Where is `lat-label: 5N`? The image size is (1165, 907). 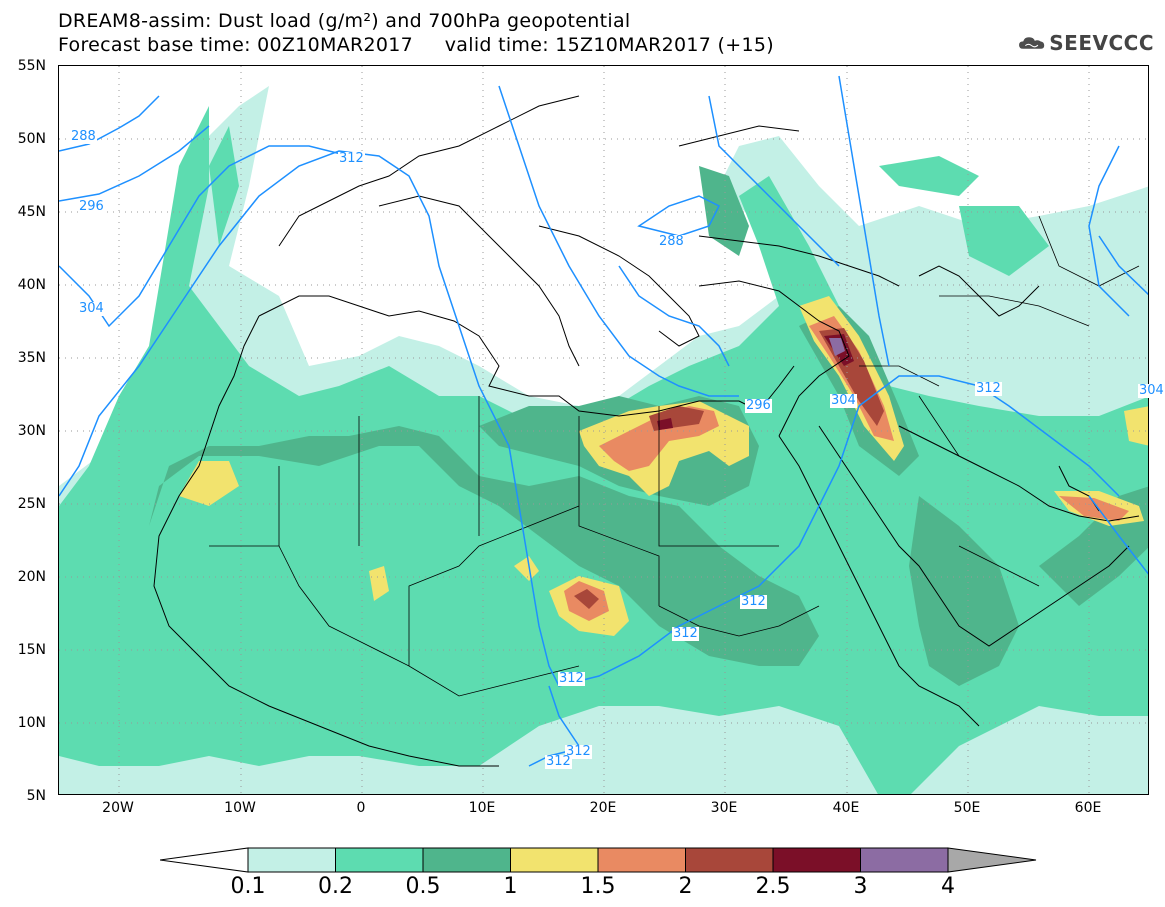
lat-label: 5N is located at coordinates (36, 796).